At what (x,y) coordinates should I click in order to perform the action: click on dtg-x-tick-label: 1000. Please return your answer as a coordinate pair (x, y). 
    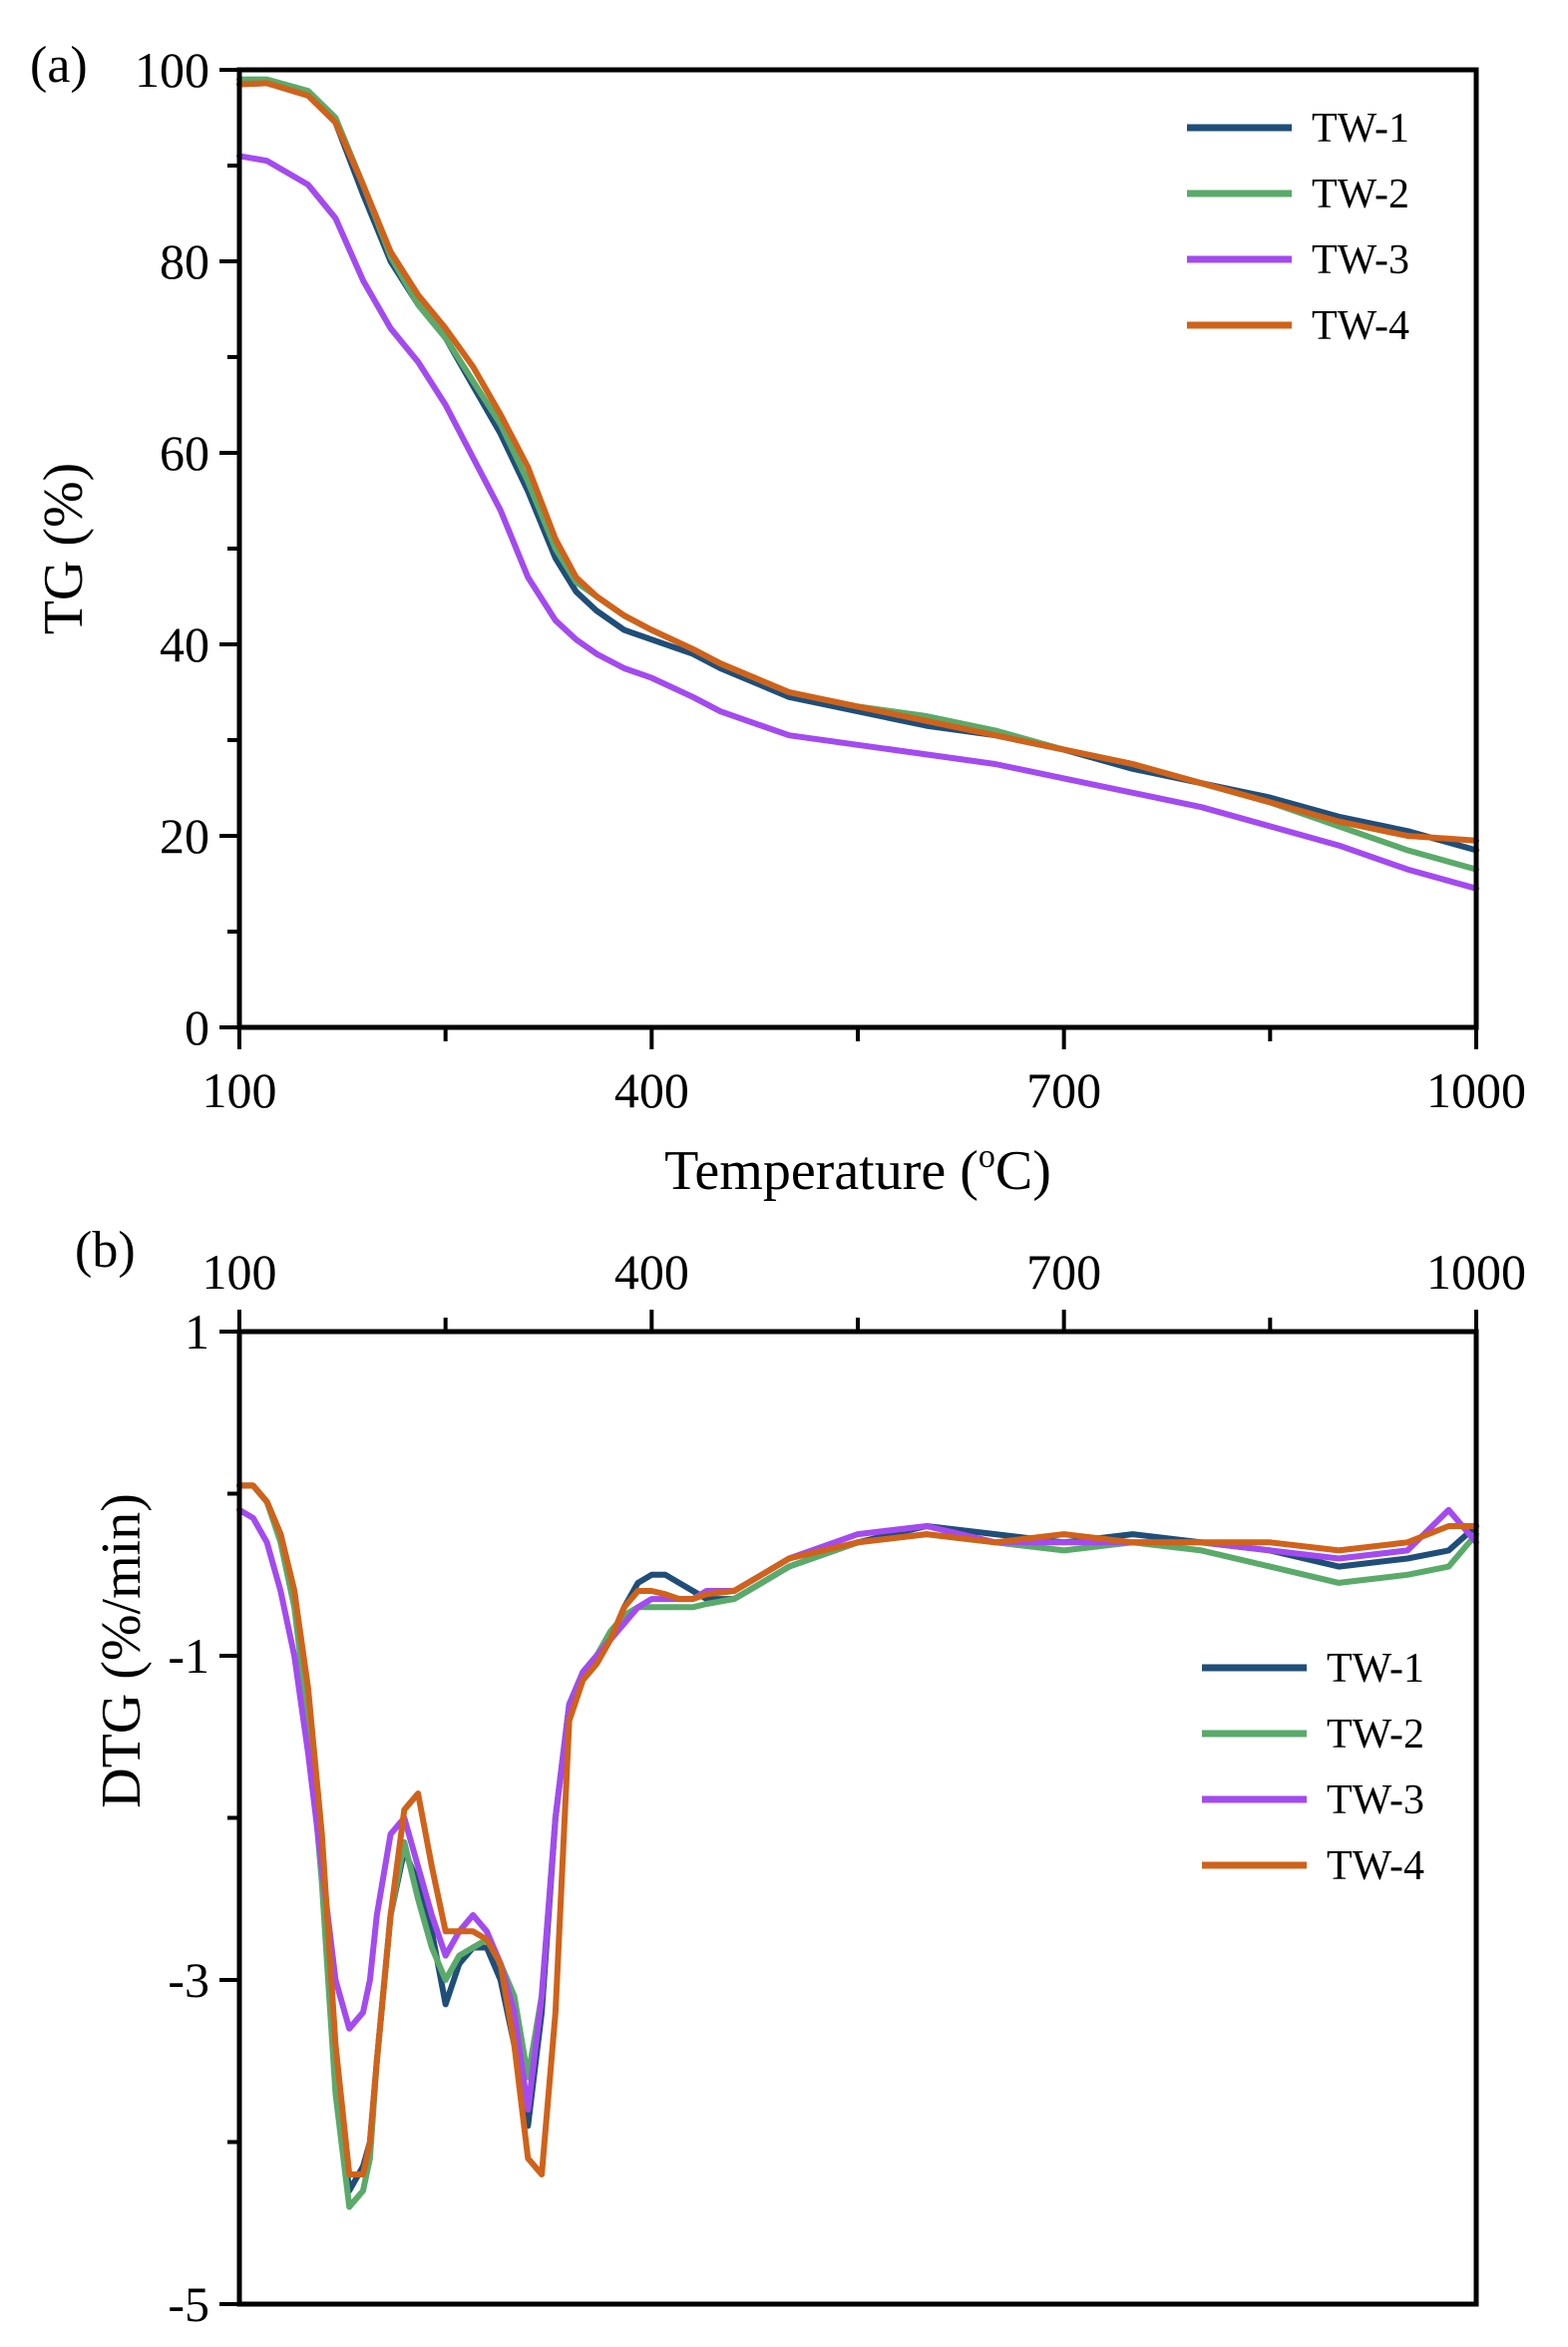
    Looking at the image, I should click on (1476, 1272).